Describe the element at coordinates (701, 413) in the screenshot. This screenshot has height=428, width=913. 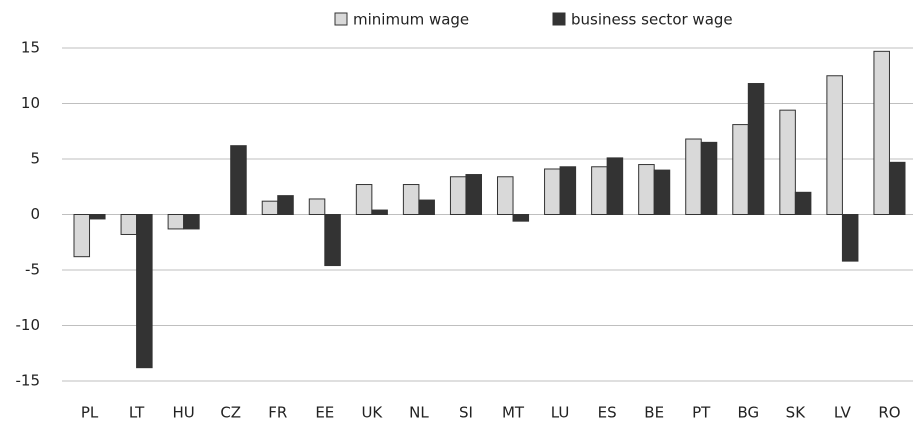
I see `x-tick-label: PT` at that location.